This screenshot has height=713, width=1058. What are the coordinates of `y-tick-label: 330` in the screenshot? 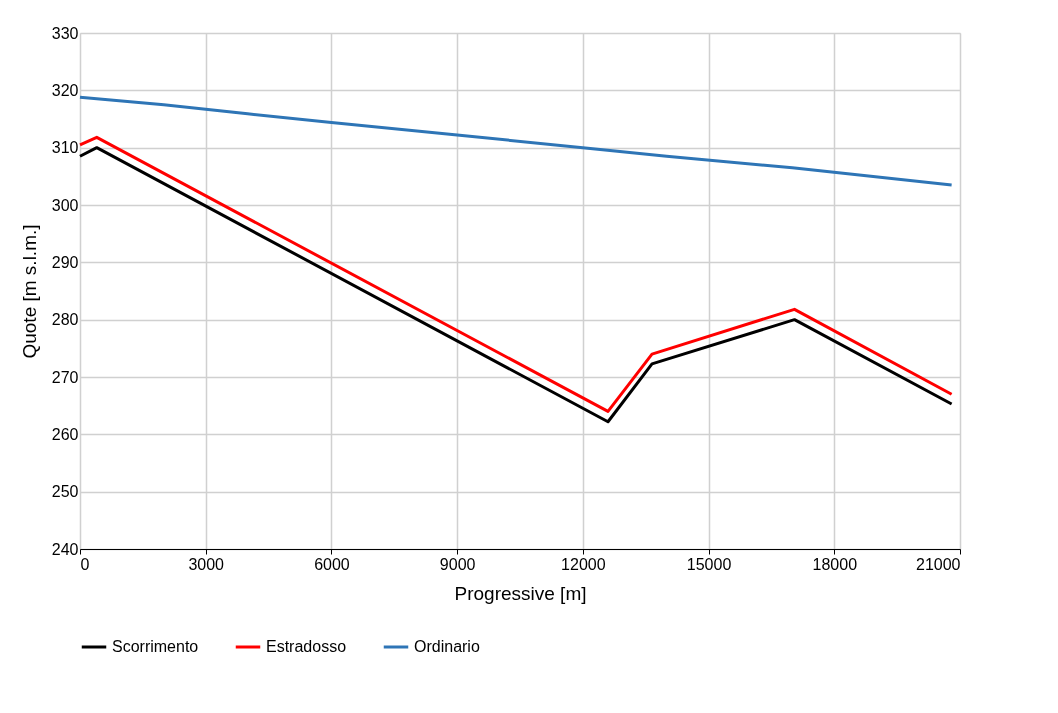 It's located at (65, 33).